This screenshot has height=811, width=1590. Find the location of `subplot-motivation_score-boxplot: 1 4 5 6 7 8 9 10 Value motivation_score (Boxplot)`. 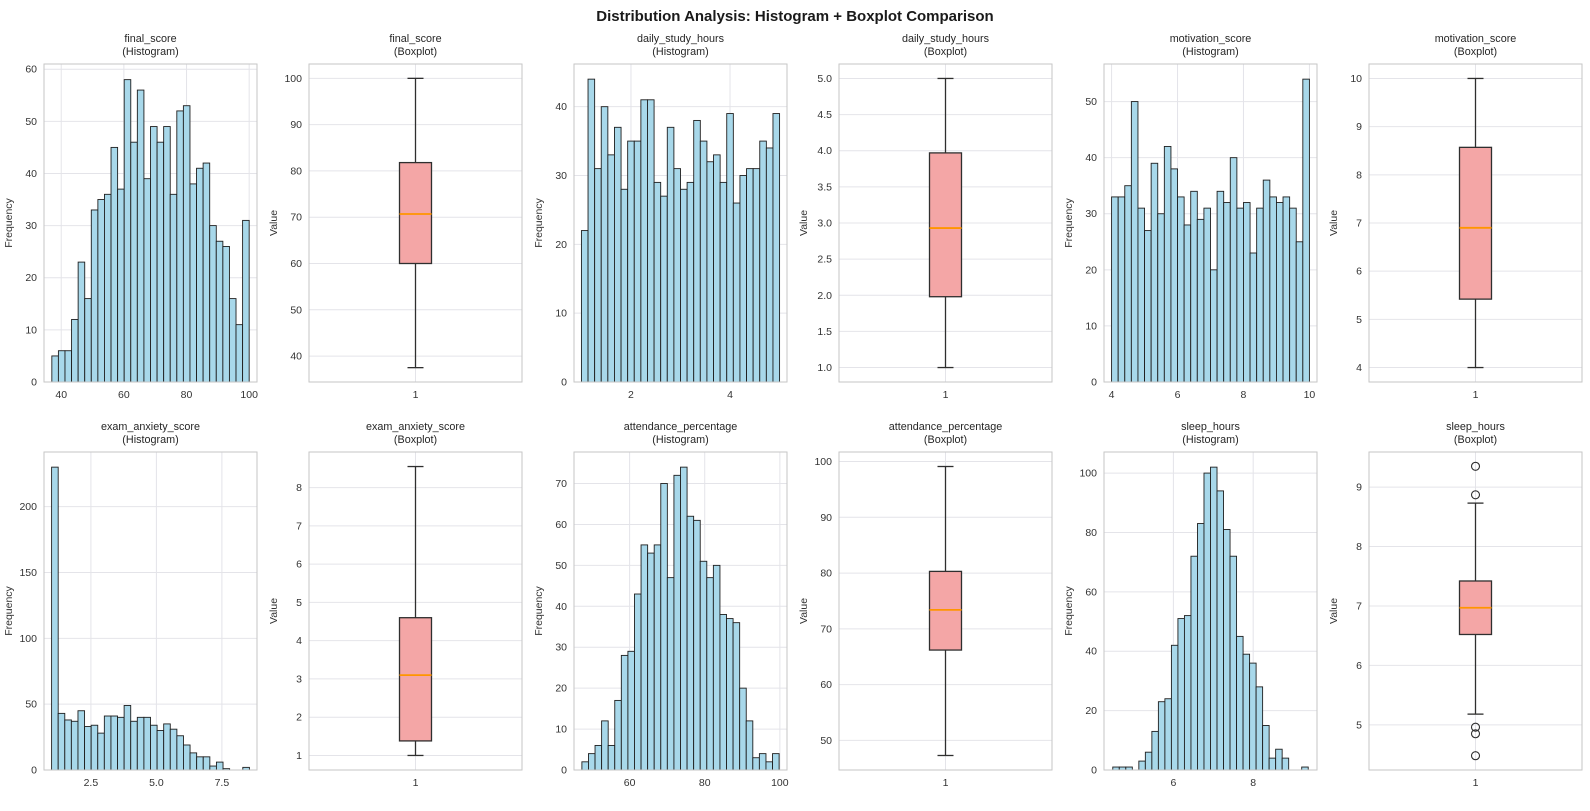

subplot-motivation_score-boxplot: 1 4 5 6 7 8 9 10 Value motivation_score (Boxplot) is located at coordinates (1457, 224).